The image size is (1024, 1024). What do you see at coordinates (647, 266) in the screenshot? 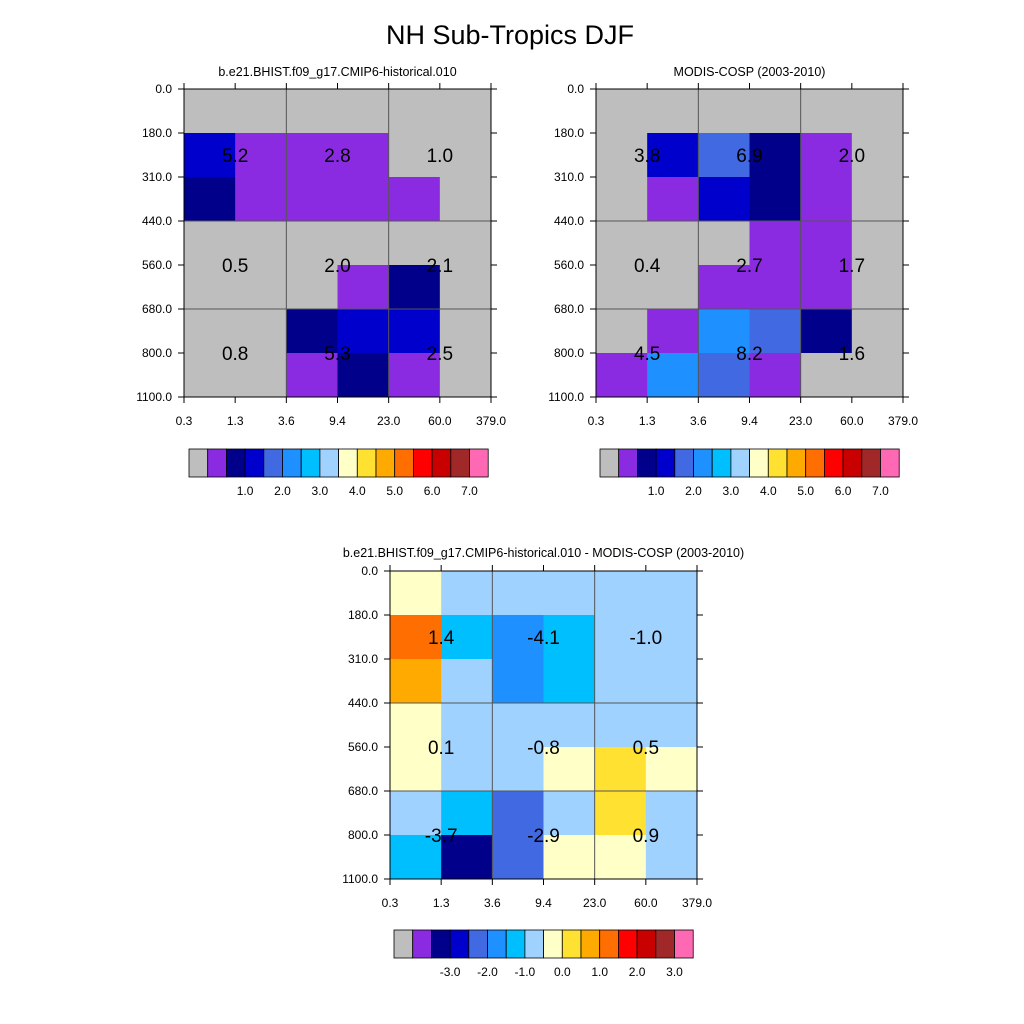
I see `cell-value-label: 0.4` at bounding box center [647, 266].